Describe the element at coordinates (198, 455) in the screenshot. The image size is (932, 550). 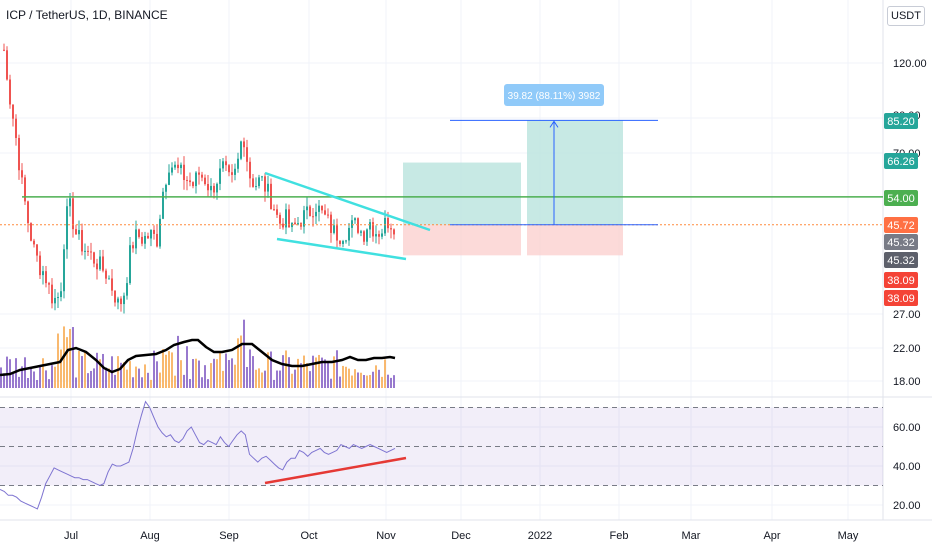
I see `rsi-line` at that location.